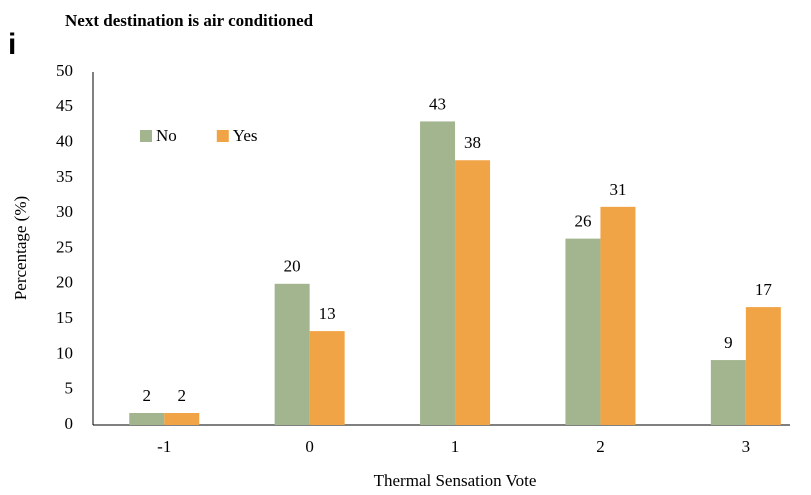 Image resolution: width=811 pixels, height=495 pixels. I want to click on value-label: 20, so click(292, 266).